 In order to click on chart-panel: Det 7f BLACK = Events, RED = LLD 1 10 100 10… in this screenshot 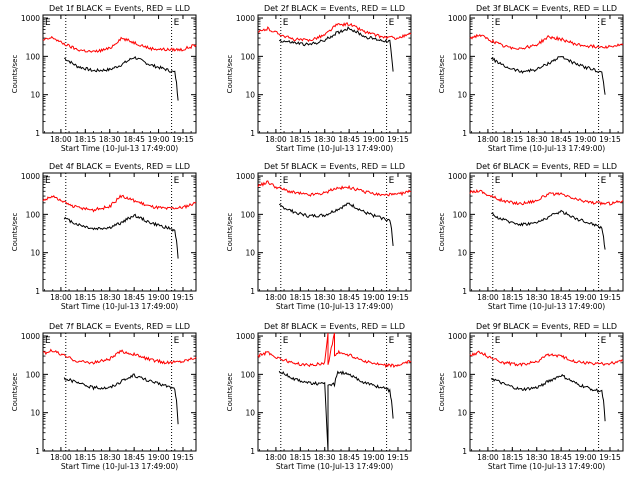, I will do `click(104, 396)`.